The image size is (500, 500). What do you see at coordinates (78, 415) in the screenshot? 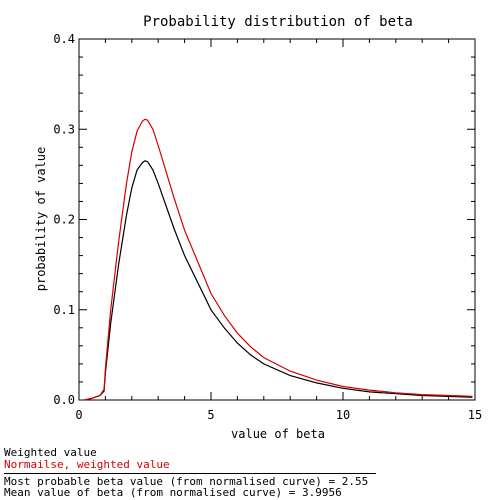
I see `x-tick-label: 0` at bounding box center [78, 415].